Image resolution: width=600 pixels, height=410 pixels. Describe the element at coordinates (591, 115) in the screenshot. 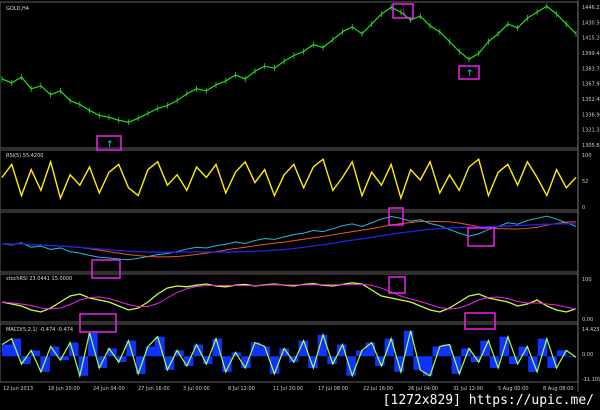

I see `y-tick-label: 1336.90` at that location.